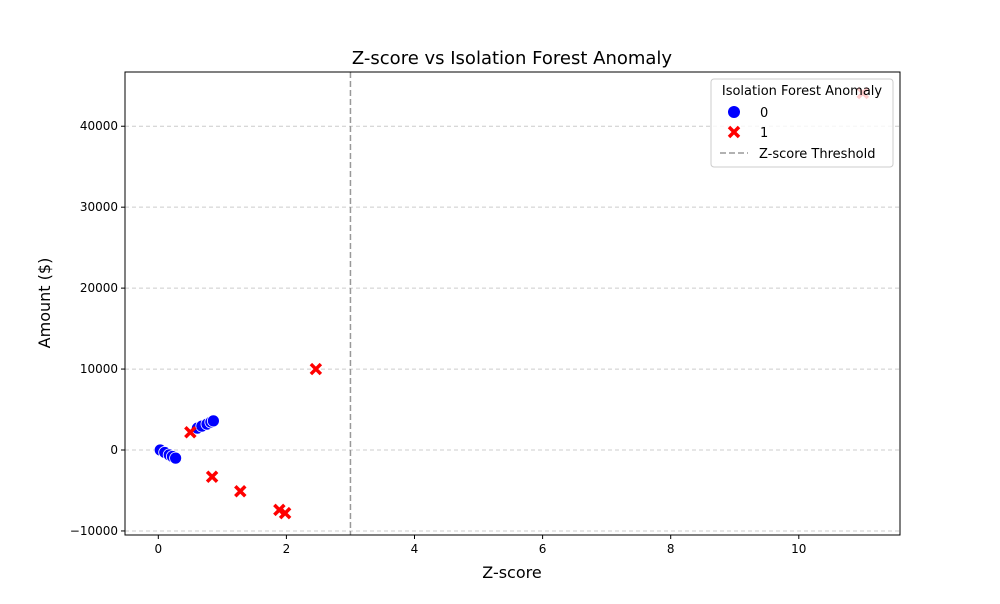  What do you see at coordinates (99, 207) in the screenshot?
I see `y-tick-label: 30000` at bounding box center [99, 207].